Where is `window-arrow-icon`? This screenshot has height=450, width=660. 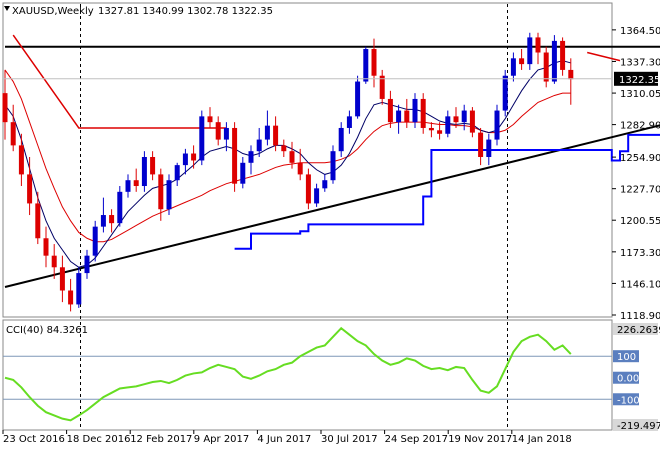
window-arrow-icon is located at coordinates (7, 8).